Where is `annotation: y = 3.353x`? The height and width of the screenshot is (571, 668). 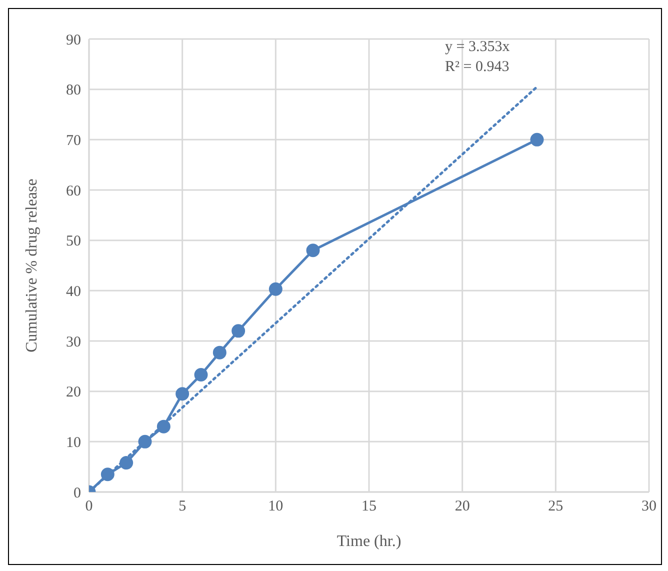 annotation: y = 3.353x is located at coordinates (477, 47).